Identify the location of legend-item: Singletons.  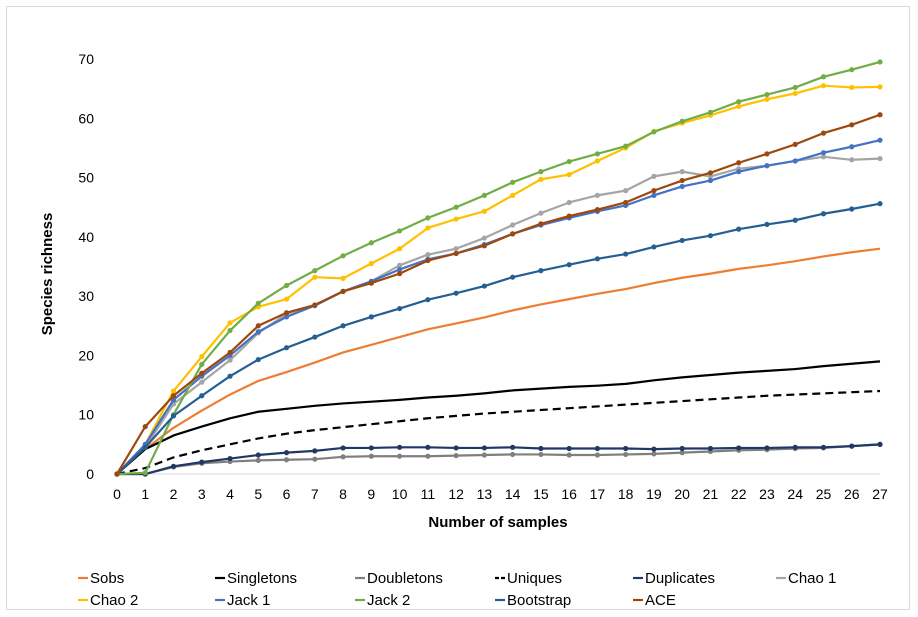
(256, 578).